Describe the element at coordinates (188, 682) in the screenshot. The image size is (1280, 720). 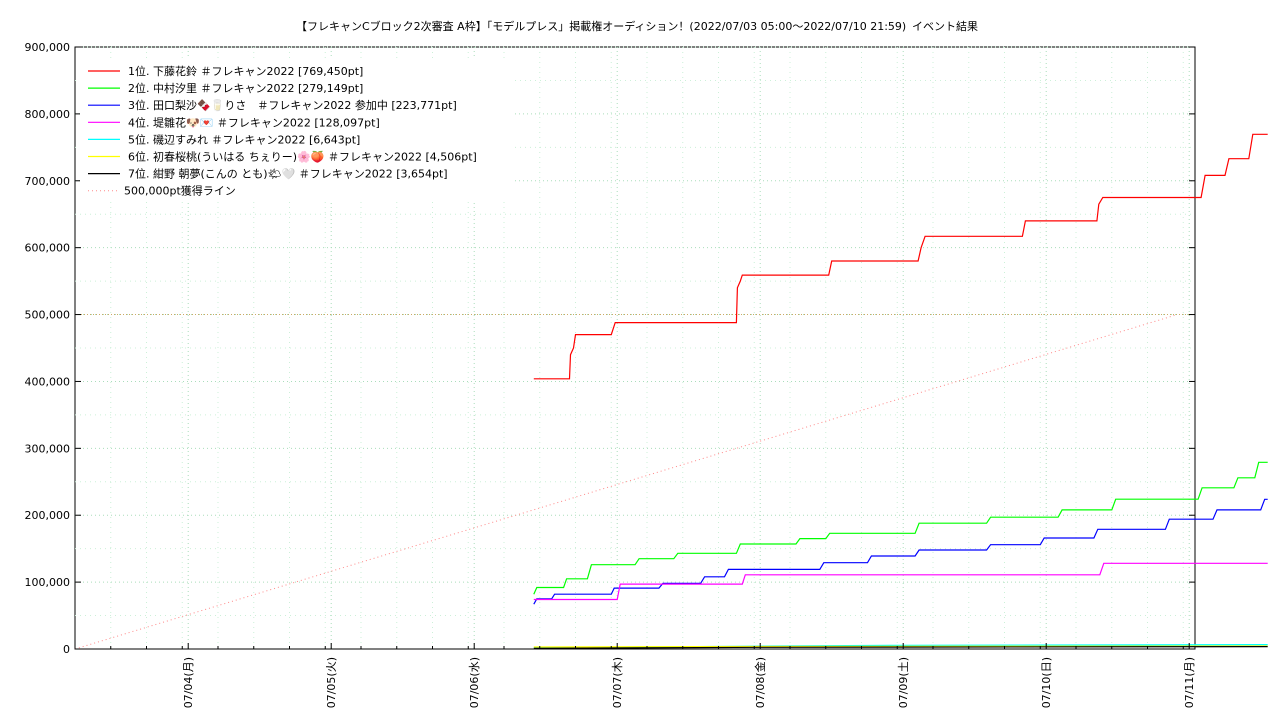
I see `x-tick-label: 07/04(月)` at that location.